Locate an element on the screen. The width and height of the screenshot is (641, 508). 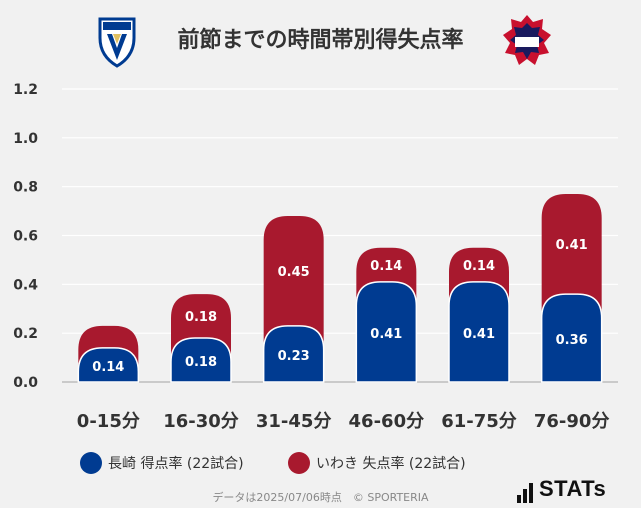
bar-label-nagasaki: 0.14 is located at coordinates (108, 367).